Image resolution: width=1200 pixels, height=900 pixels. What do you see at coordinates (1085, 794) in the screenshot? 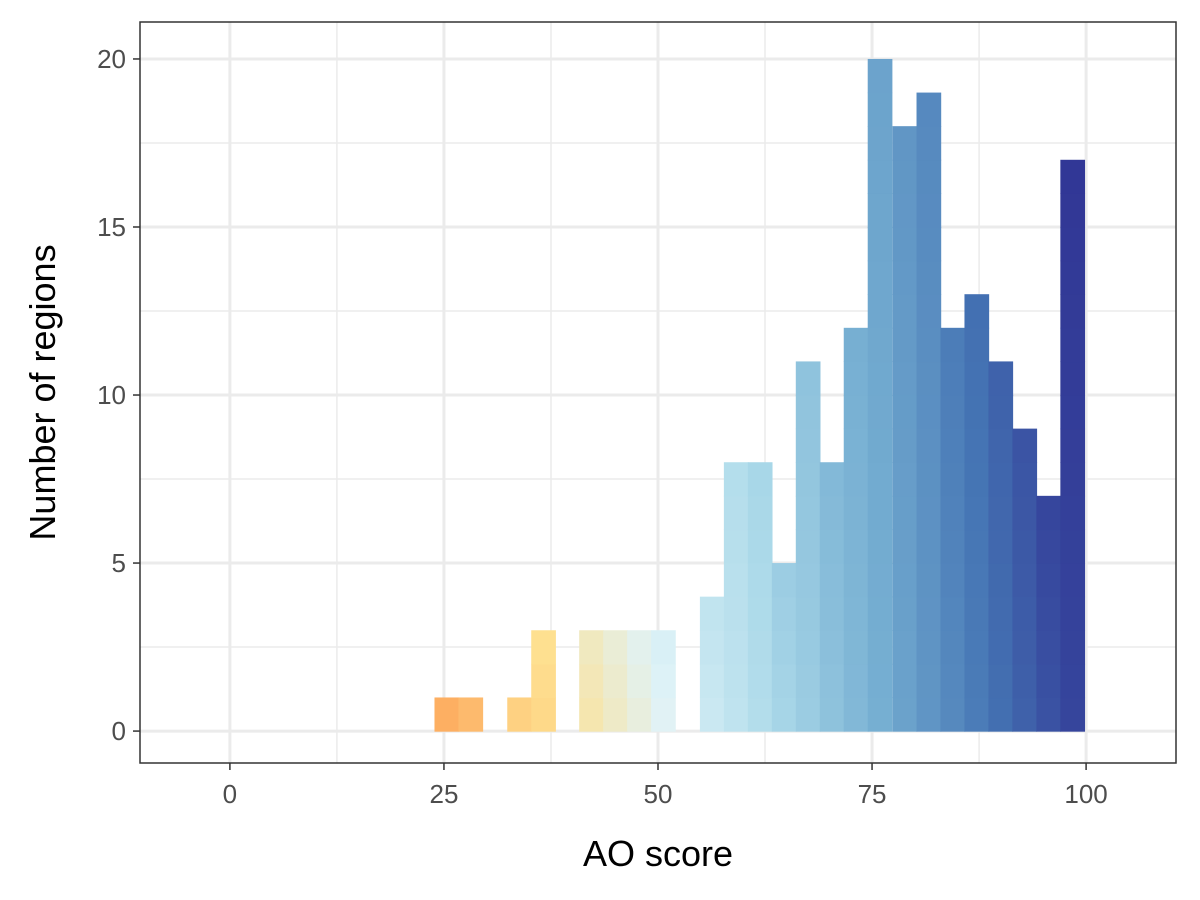
I see `x-tick-label: 100` at bounding box center [1085, 794].